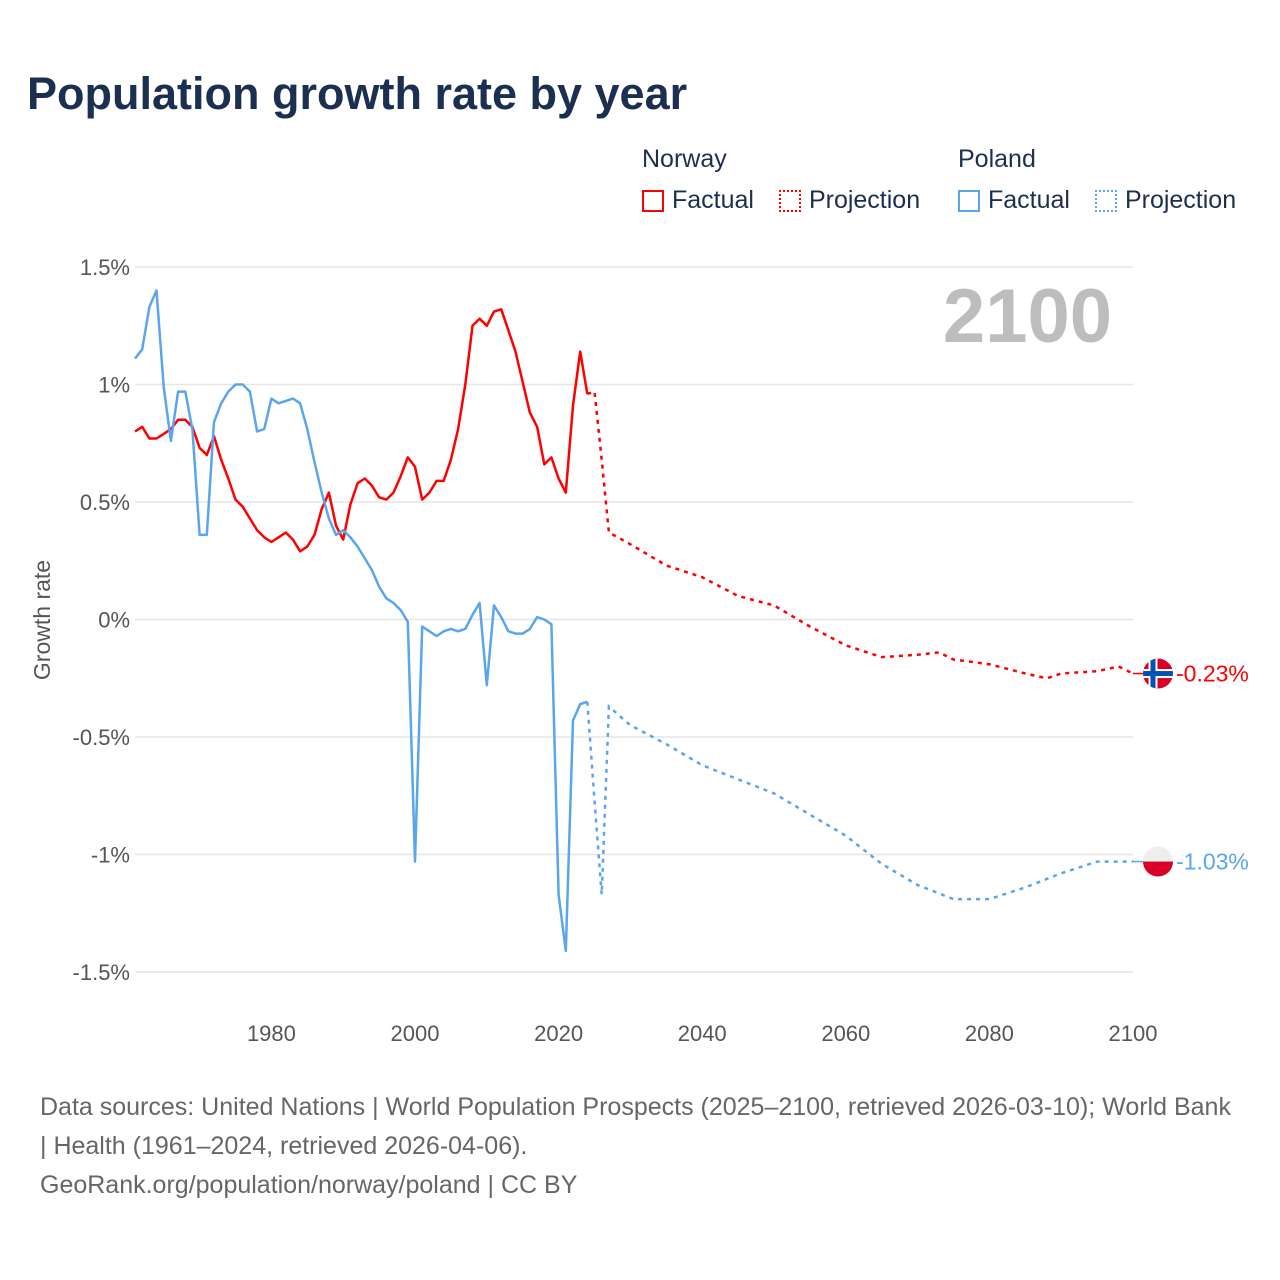  Describe the element at coordinates (1133, 1033) in the screenshot. I see `x-tick-label: 2100` at that location.